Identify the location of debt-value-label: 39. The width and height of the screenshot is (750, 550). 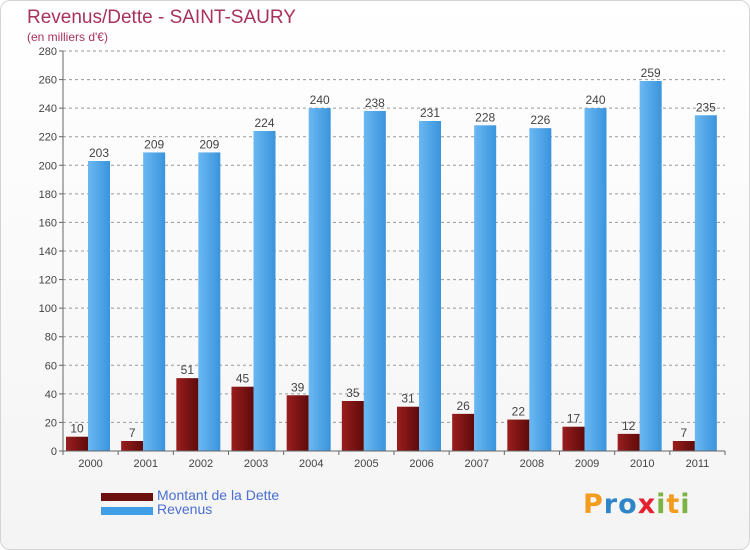
(298, 387).